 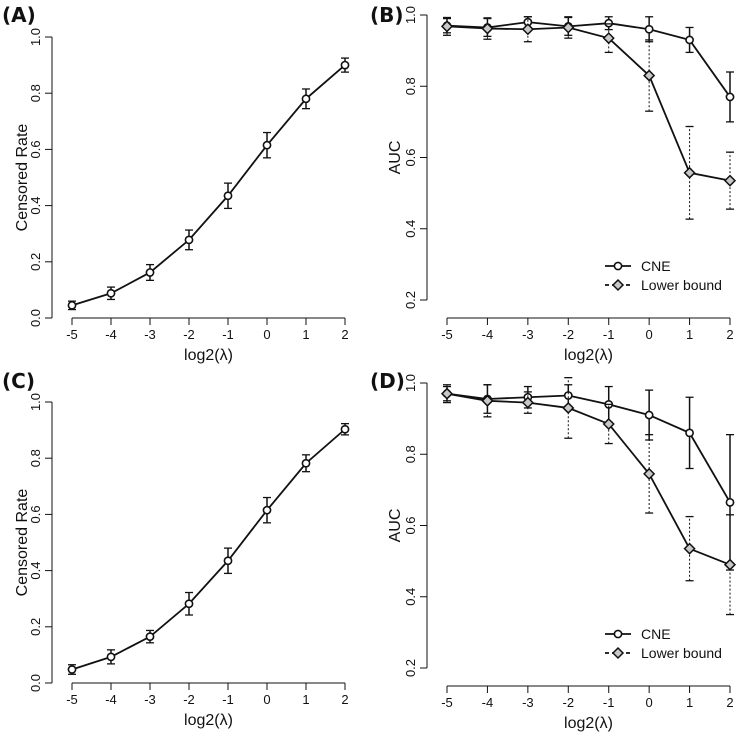 I want to click on series-lower-bound, so click(x=588, y=496).